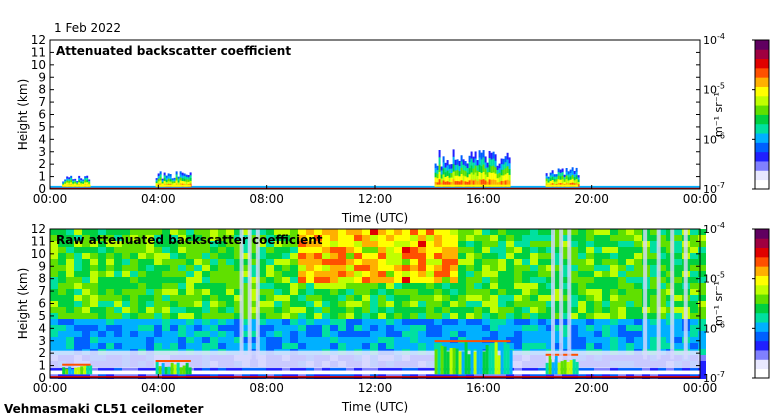 The image size is (780, 420). Describe the element at coordinates (736, 114) in the screenshot. I see `colorbar: 10-710-610-510-4m⁻¹ sr⁻¹` at that location.